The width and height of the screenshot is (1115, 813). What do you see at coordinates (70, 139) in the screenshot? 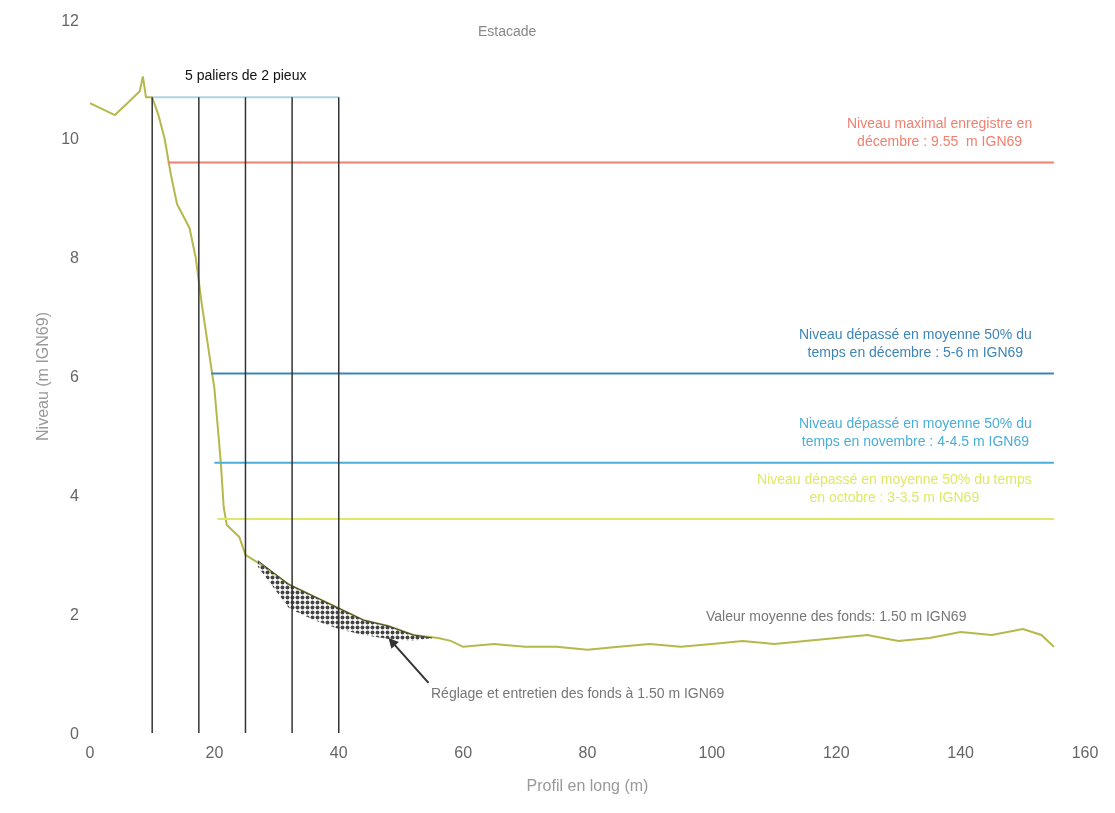
I see `y-tick-label: 10` at bounding box center [70, 139].